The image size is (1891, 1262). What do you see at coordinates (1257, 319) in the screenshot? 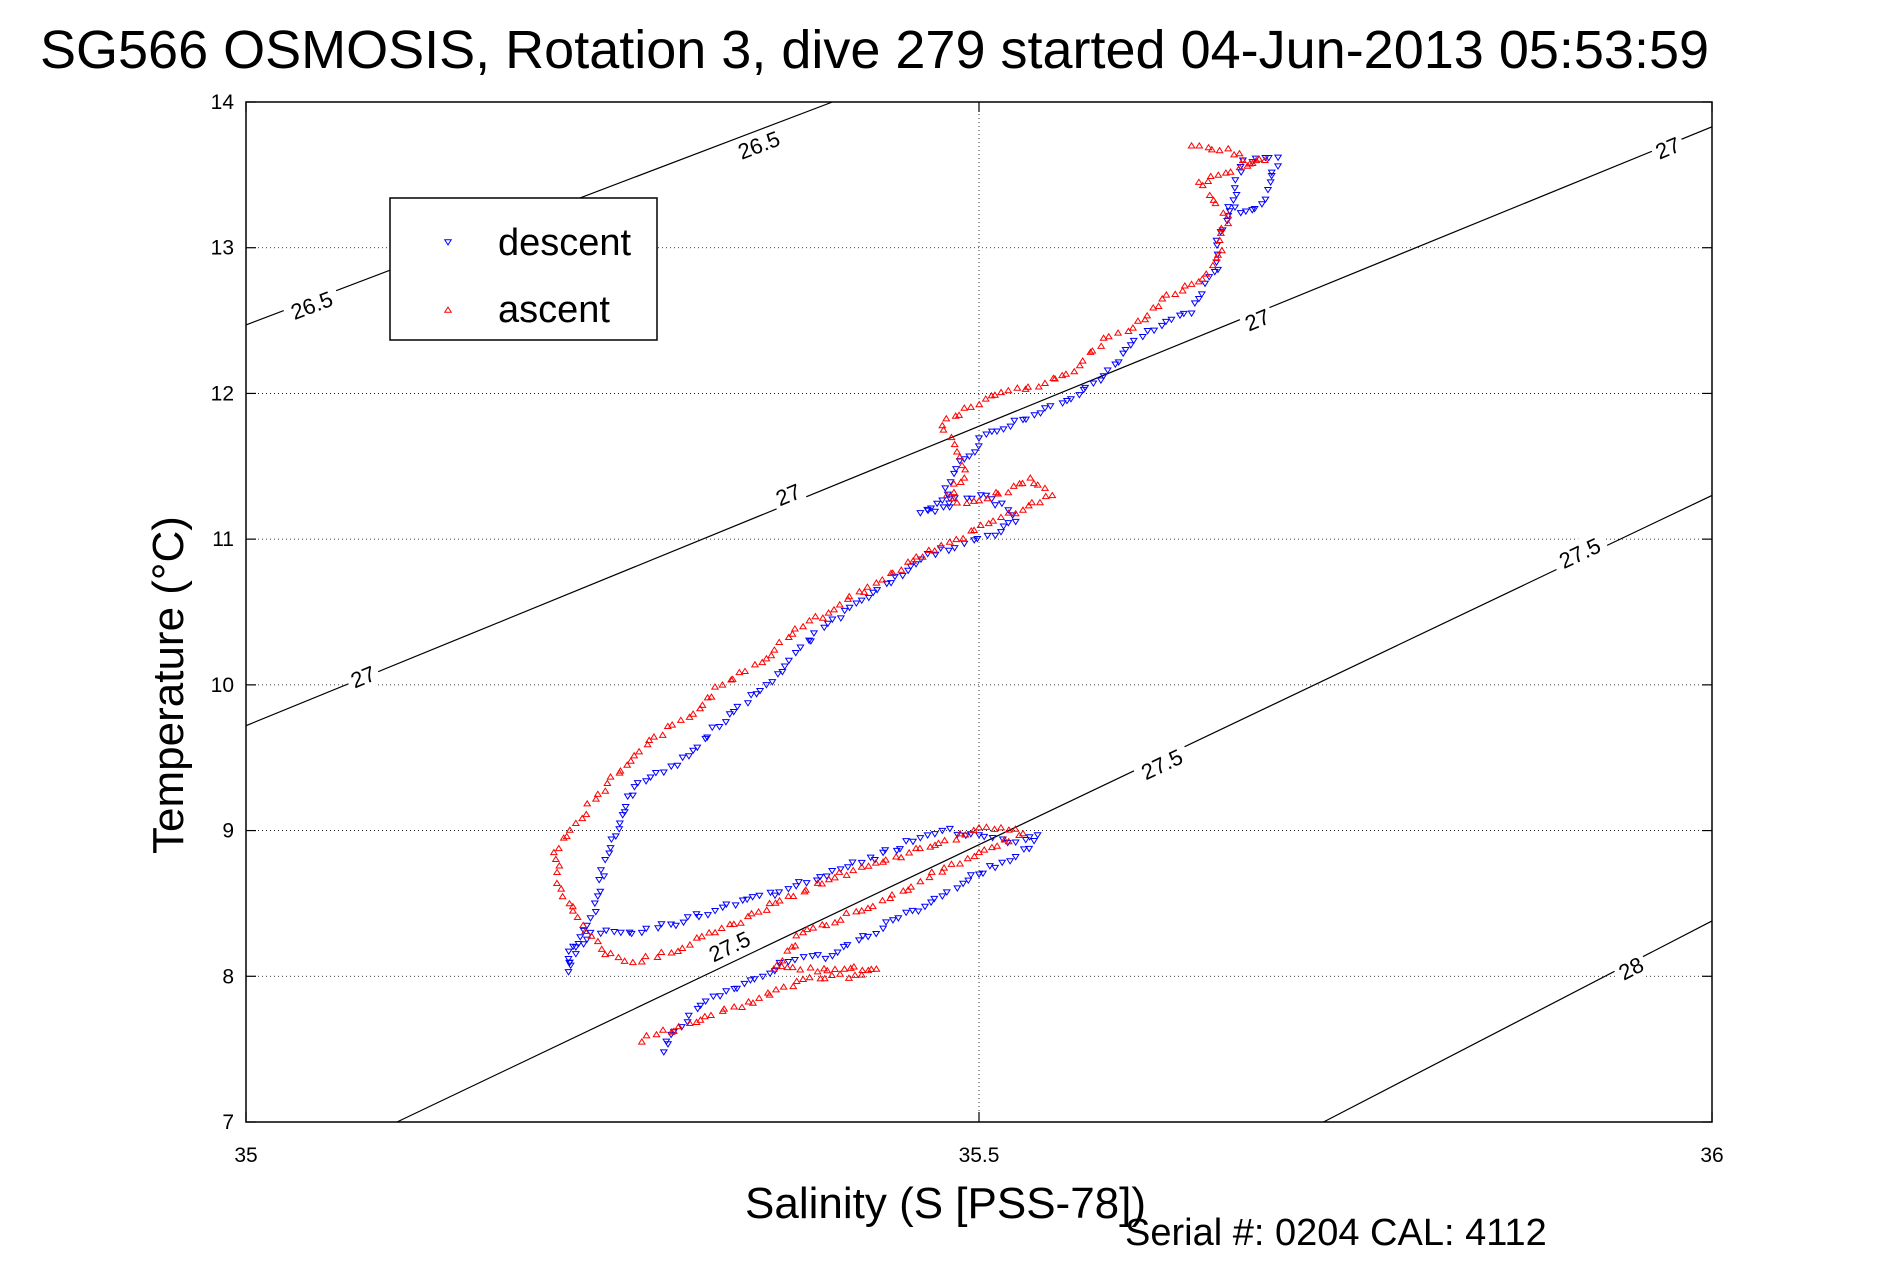
I see `contour-label-bg` at bounding box center [1257, 319].